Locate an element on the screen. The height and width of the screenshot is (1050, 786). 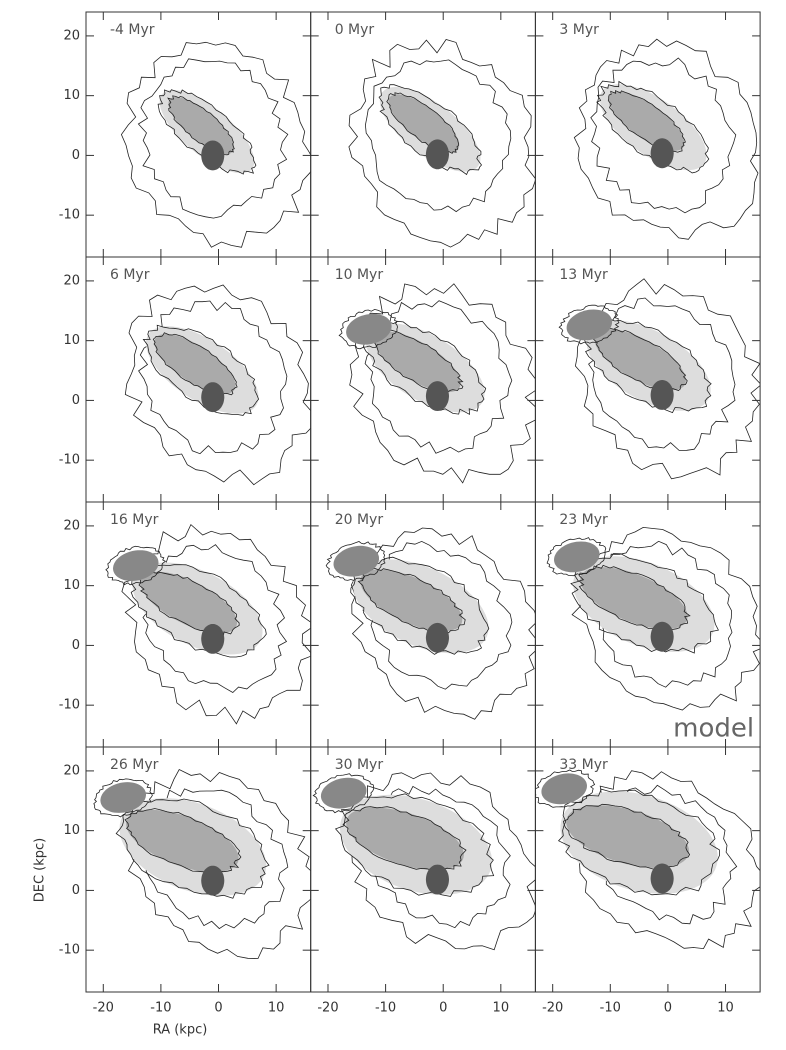
panel-label: -4 Myr is located at coordinates (132, 30).